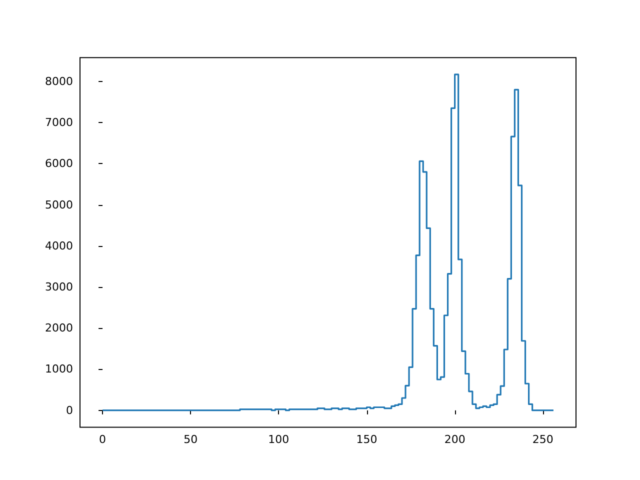 The height and width of the screenshot is (480, 640). What do you see at coordinates (59, 205) in the screenshot?
I see `y-tick-label: 5000` at bounding box center [59, 205].